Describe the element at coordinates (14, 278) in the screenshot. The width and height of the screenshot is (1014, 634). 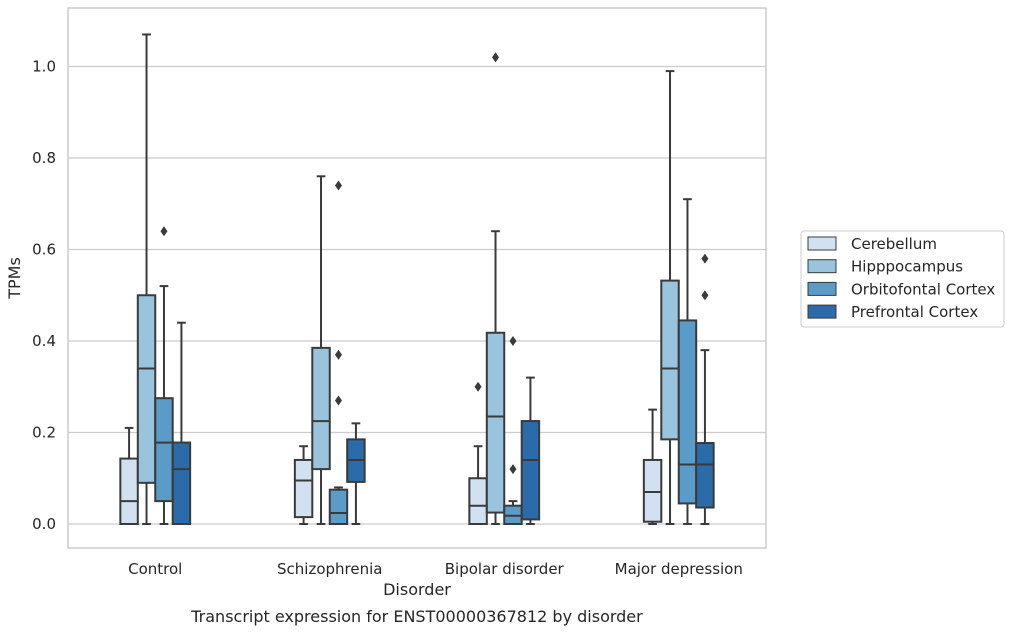
I see `y-axis-label: TPMs` at that location.